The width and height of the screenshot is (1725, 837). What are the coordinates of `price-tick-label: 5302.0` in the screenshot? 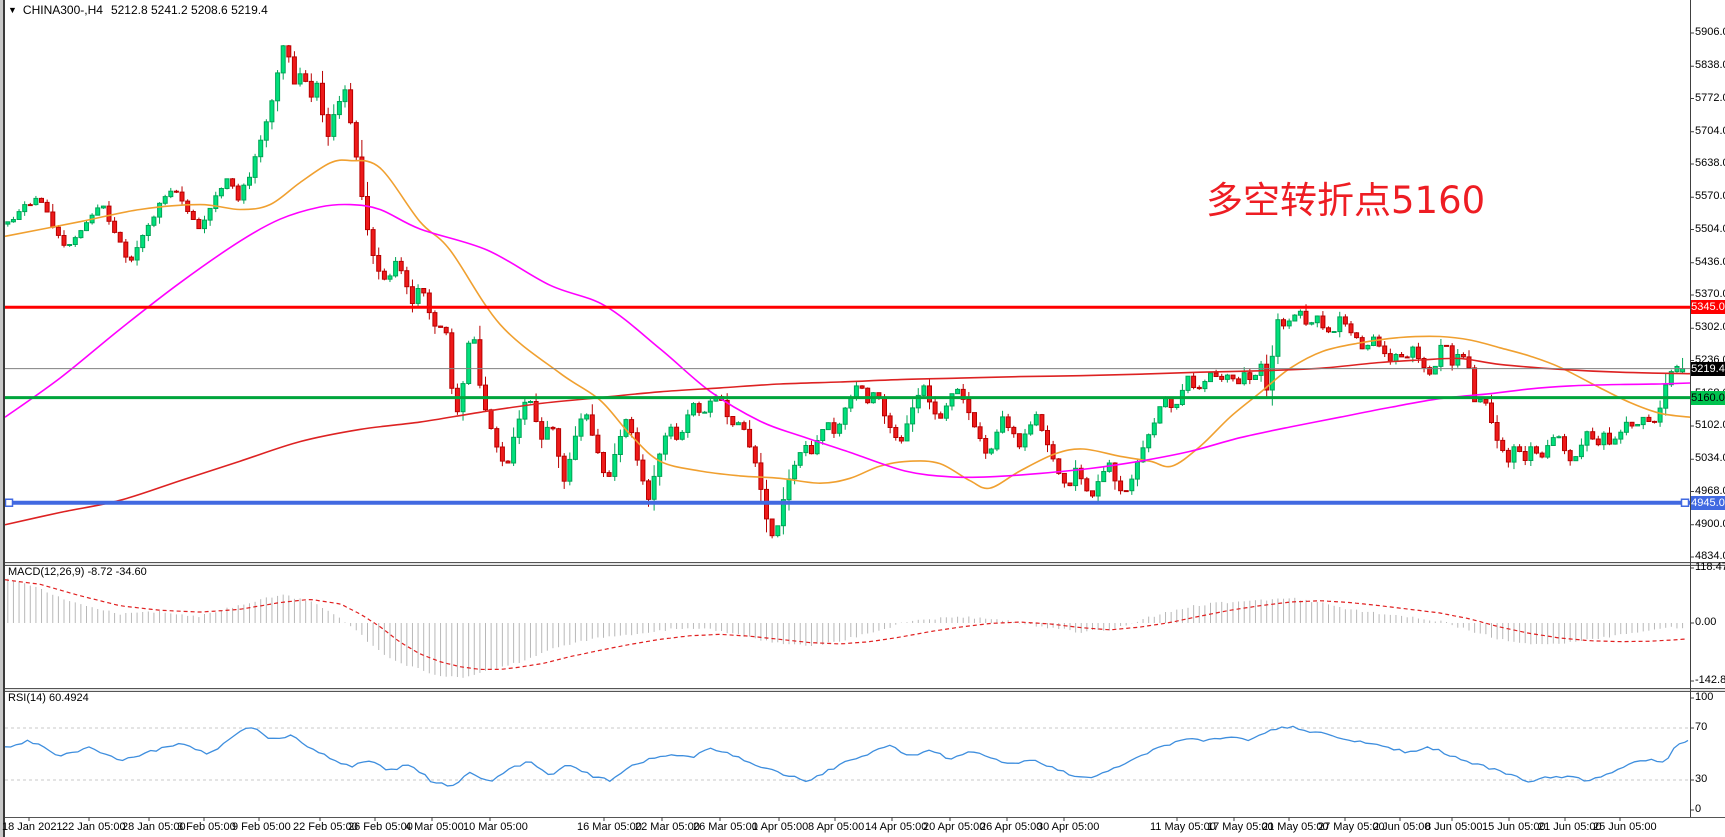 It's located at (1710, 327).